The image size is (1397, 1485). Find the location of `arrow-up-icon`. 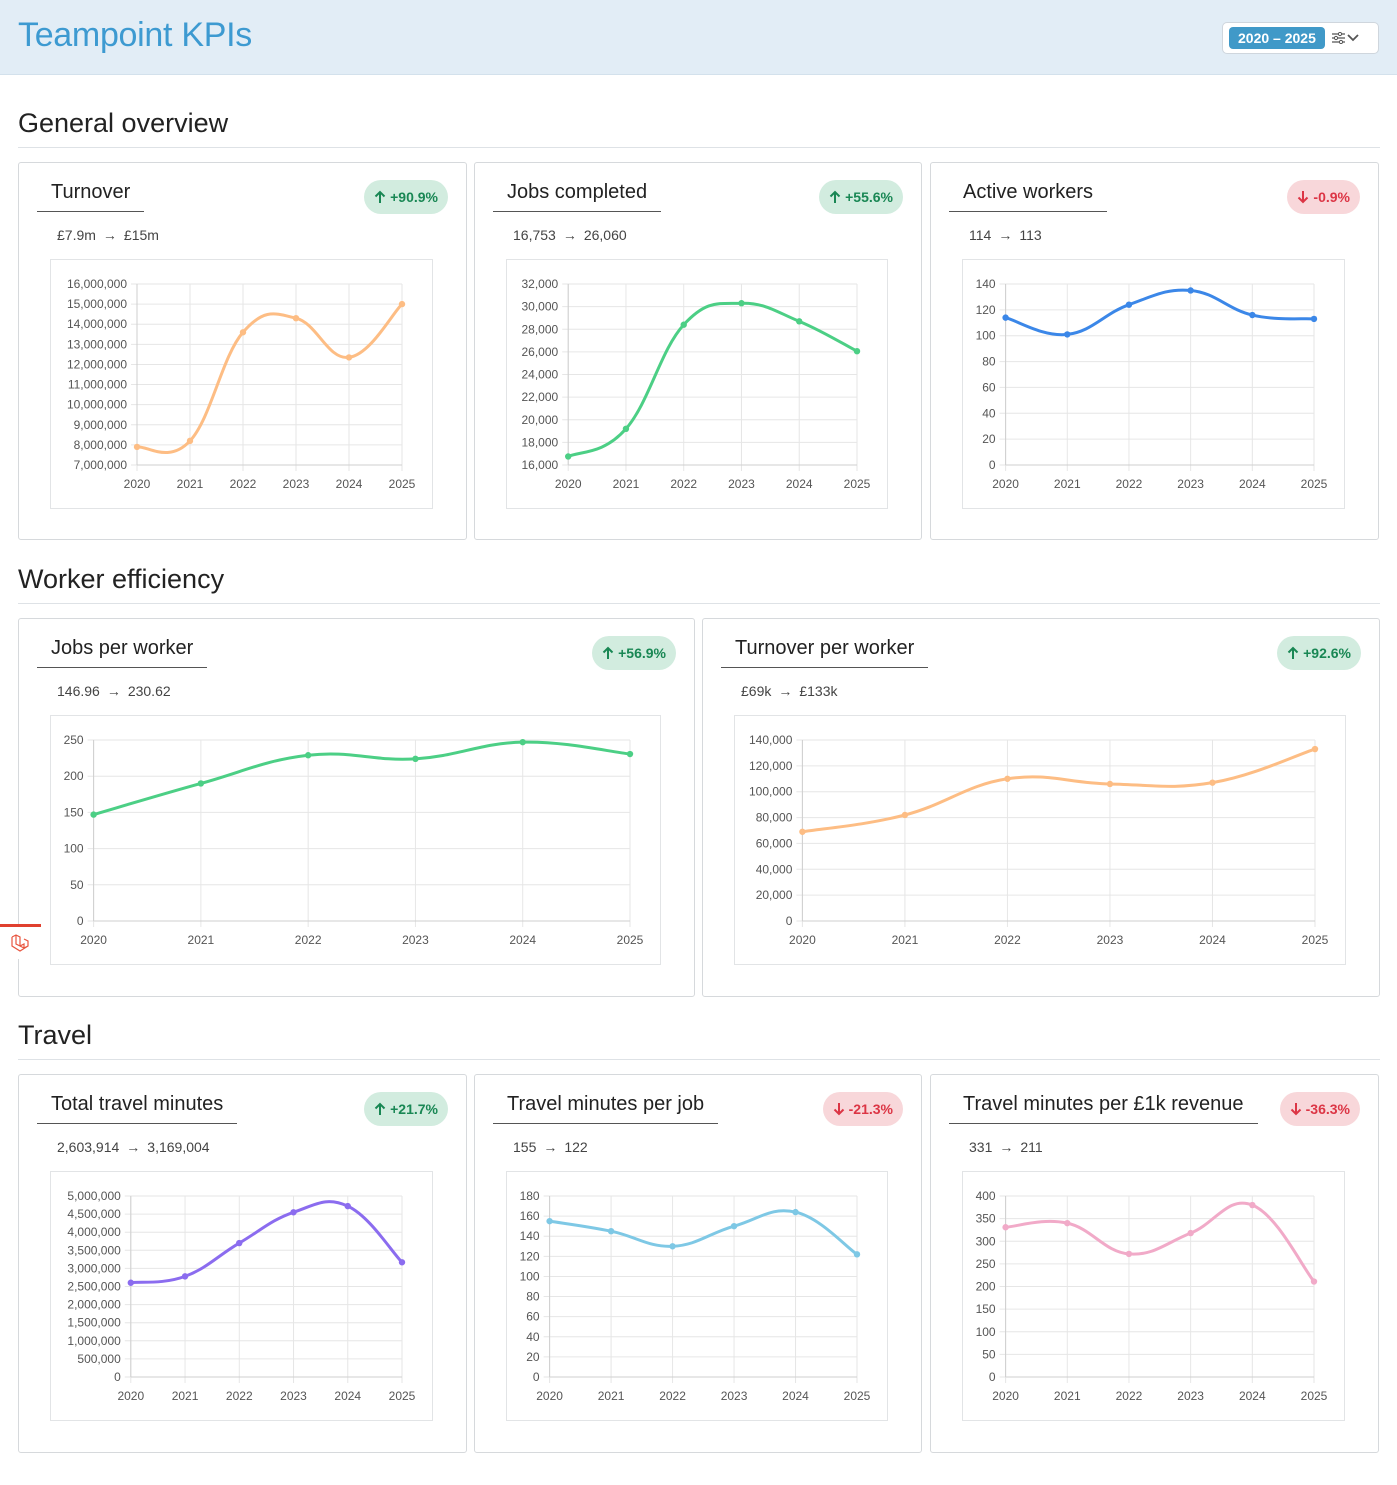

arrow-up-icon is located at coordinates (380, 196).